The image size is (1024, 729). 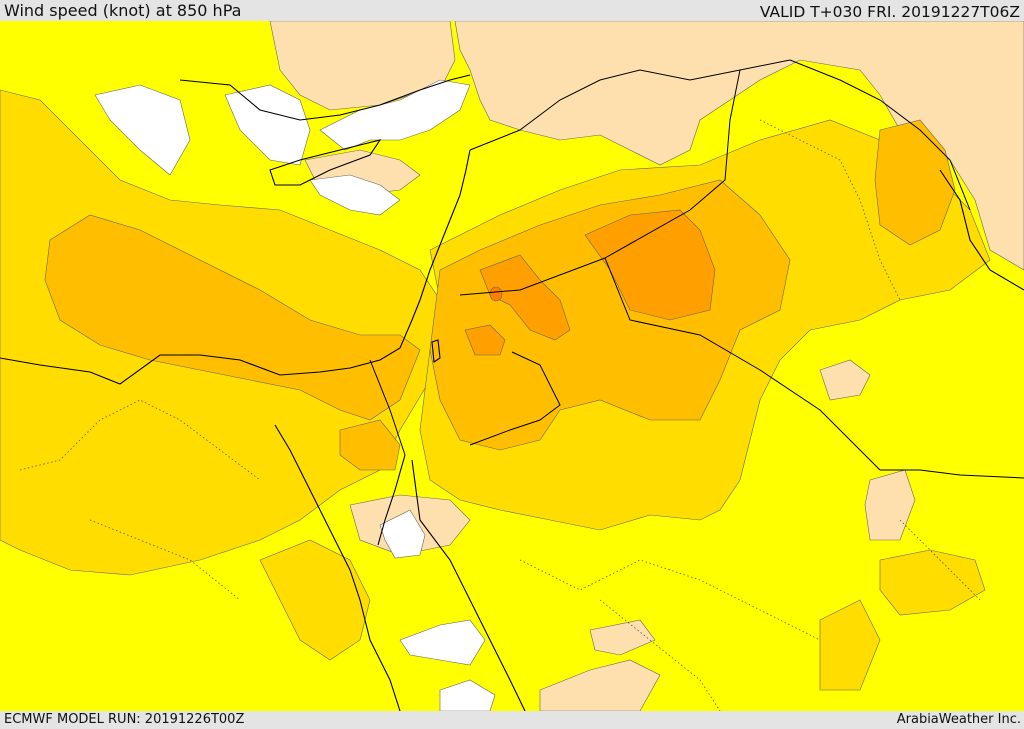 I want to click on field-band-1-aegean, so click(x=362, y=66).